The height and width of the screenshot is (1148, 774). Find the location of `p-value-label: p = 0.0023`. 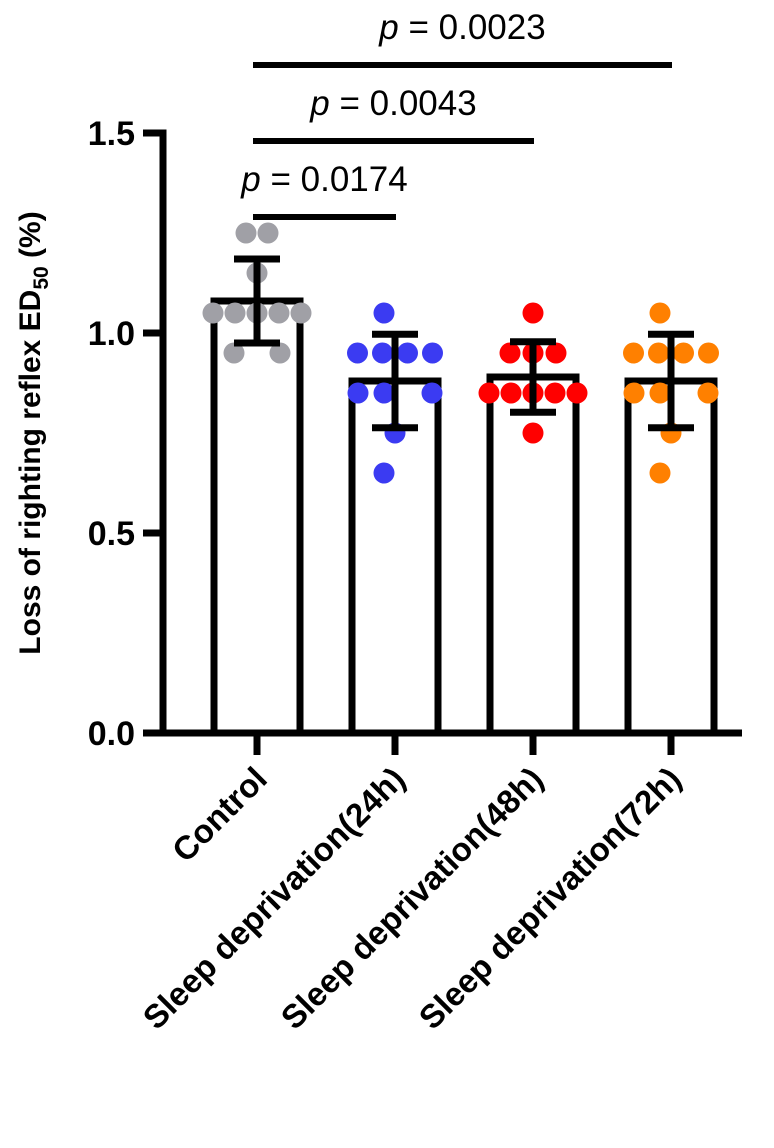

p-value-label: p = 0.0023 is located at coordinates (461, 27).